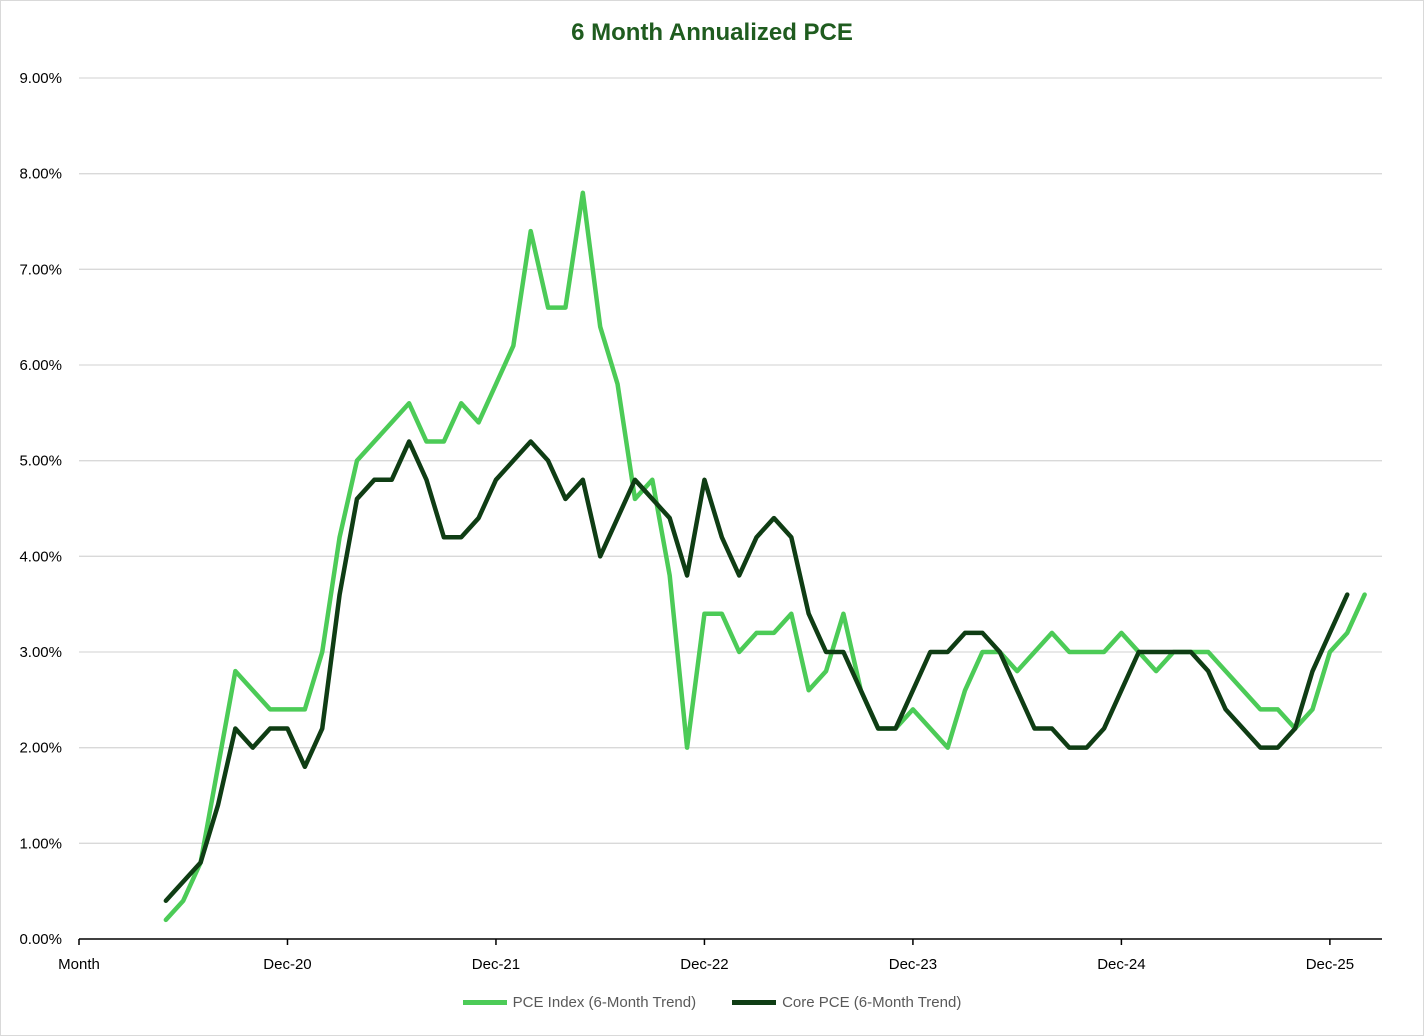 The width and height of the screenshot is (1424, 1036). I want to click on y-tick-label: 3.00%, so click(40, 652).